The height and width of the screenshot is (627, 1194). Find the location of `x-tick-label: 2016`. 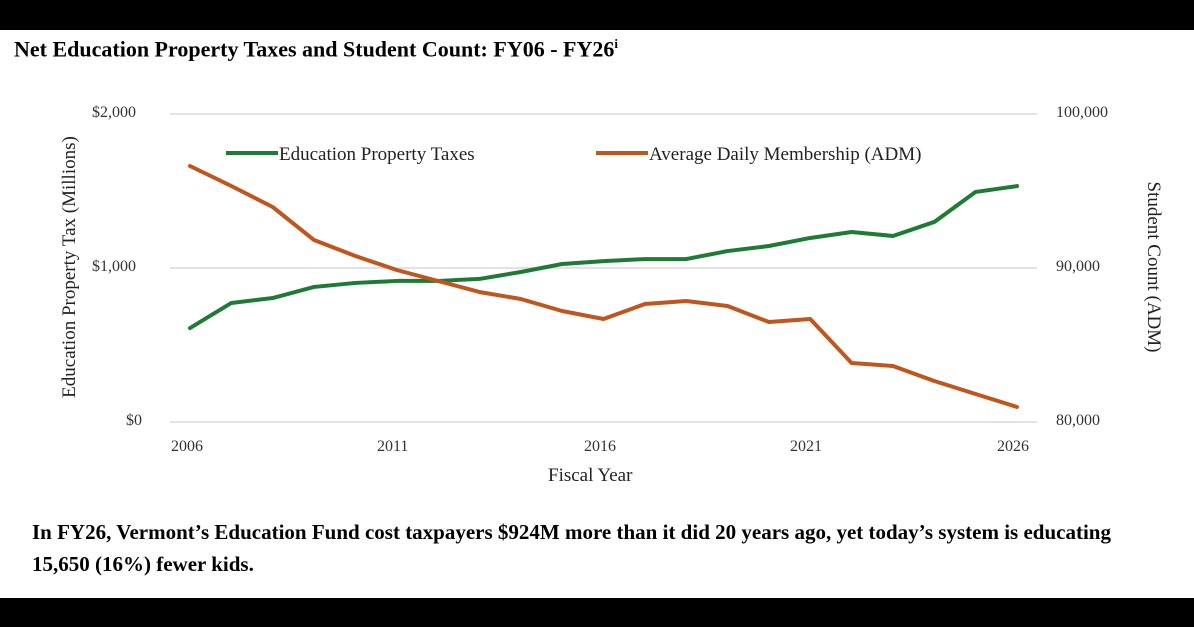

x-tick-label: 2016 is located at coordinates (600, 446).